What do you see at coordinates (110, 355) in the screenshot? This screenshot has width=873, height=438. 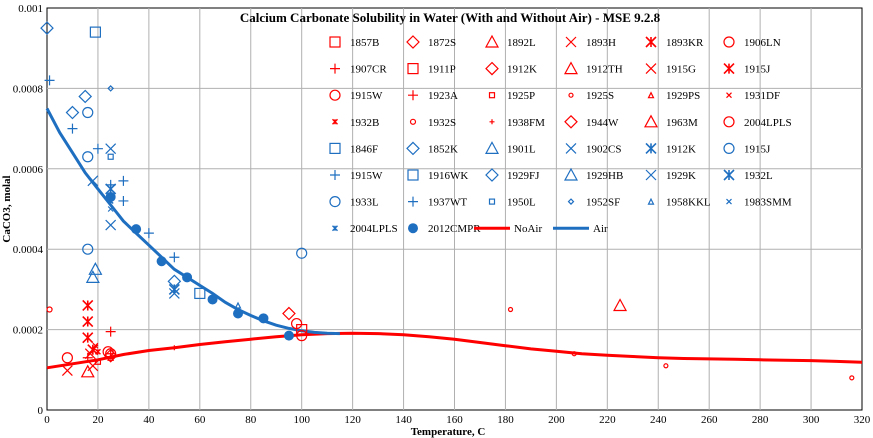 I see `data-point-1944w` at bounding box center [110, 355].